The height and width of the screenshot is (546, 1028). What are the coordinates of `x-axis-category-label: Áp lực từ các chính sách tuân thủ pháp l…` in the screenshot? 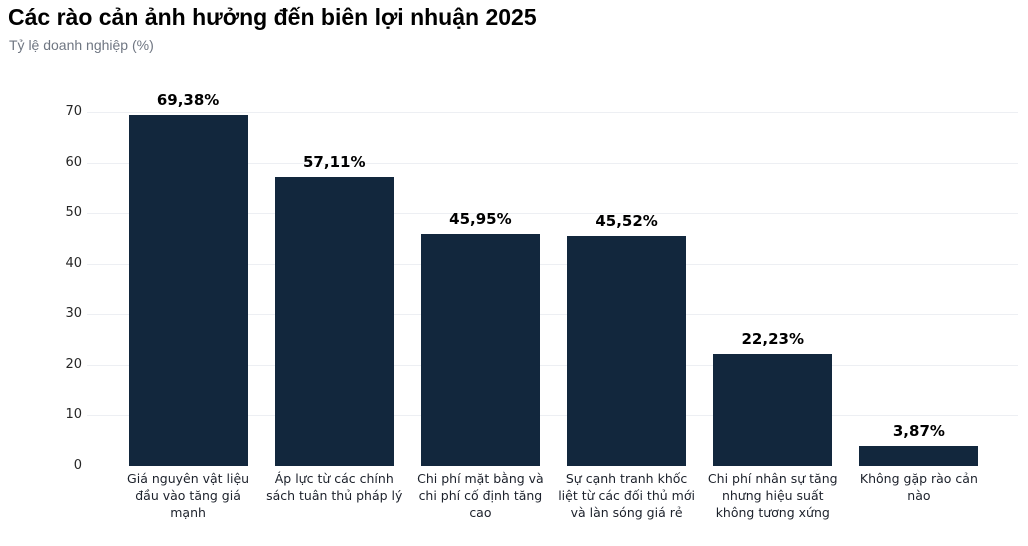 It's located at (334, 487).